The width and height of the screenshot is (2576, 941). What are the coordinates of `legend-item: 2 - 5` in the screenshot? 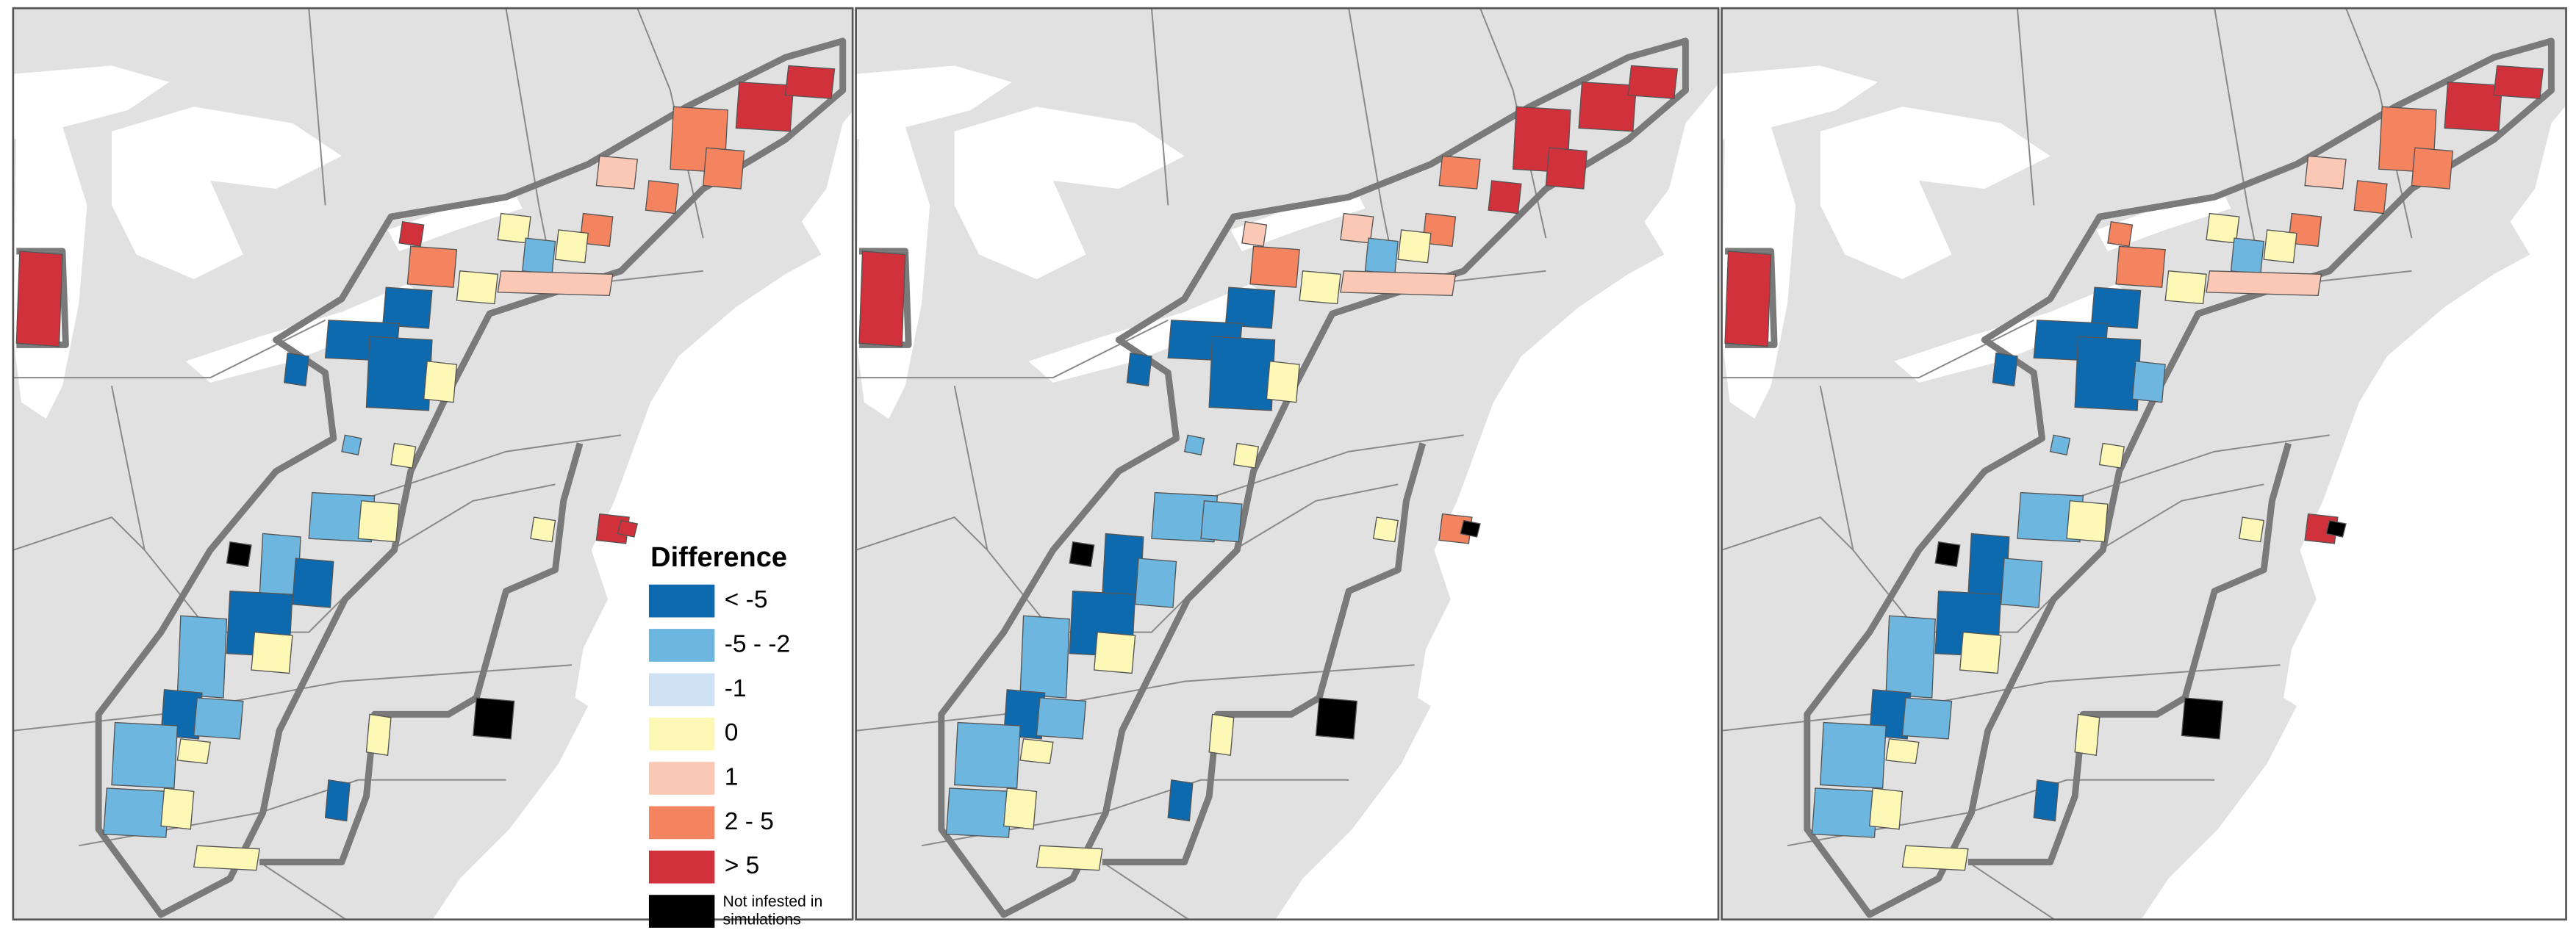 It's located at (751, 822).